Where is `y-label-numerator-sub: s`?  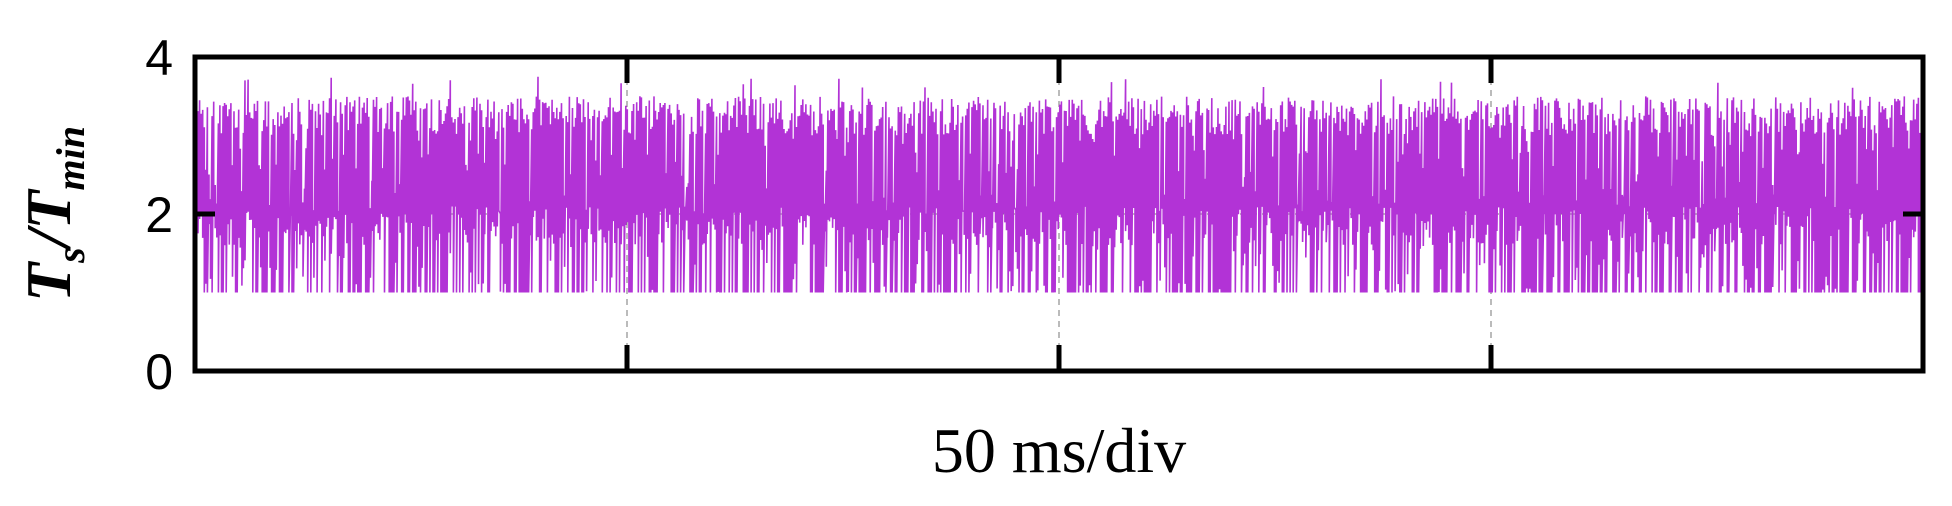 y-label-numerator-sub: s is located at coordinates (70, 255).